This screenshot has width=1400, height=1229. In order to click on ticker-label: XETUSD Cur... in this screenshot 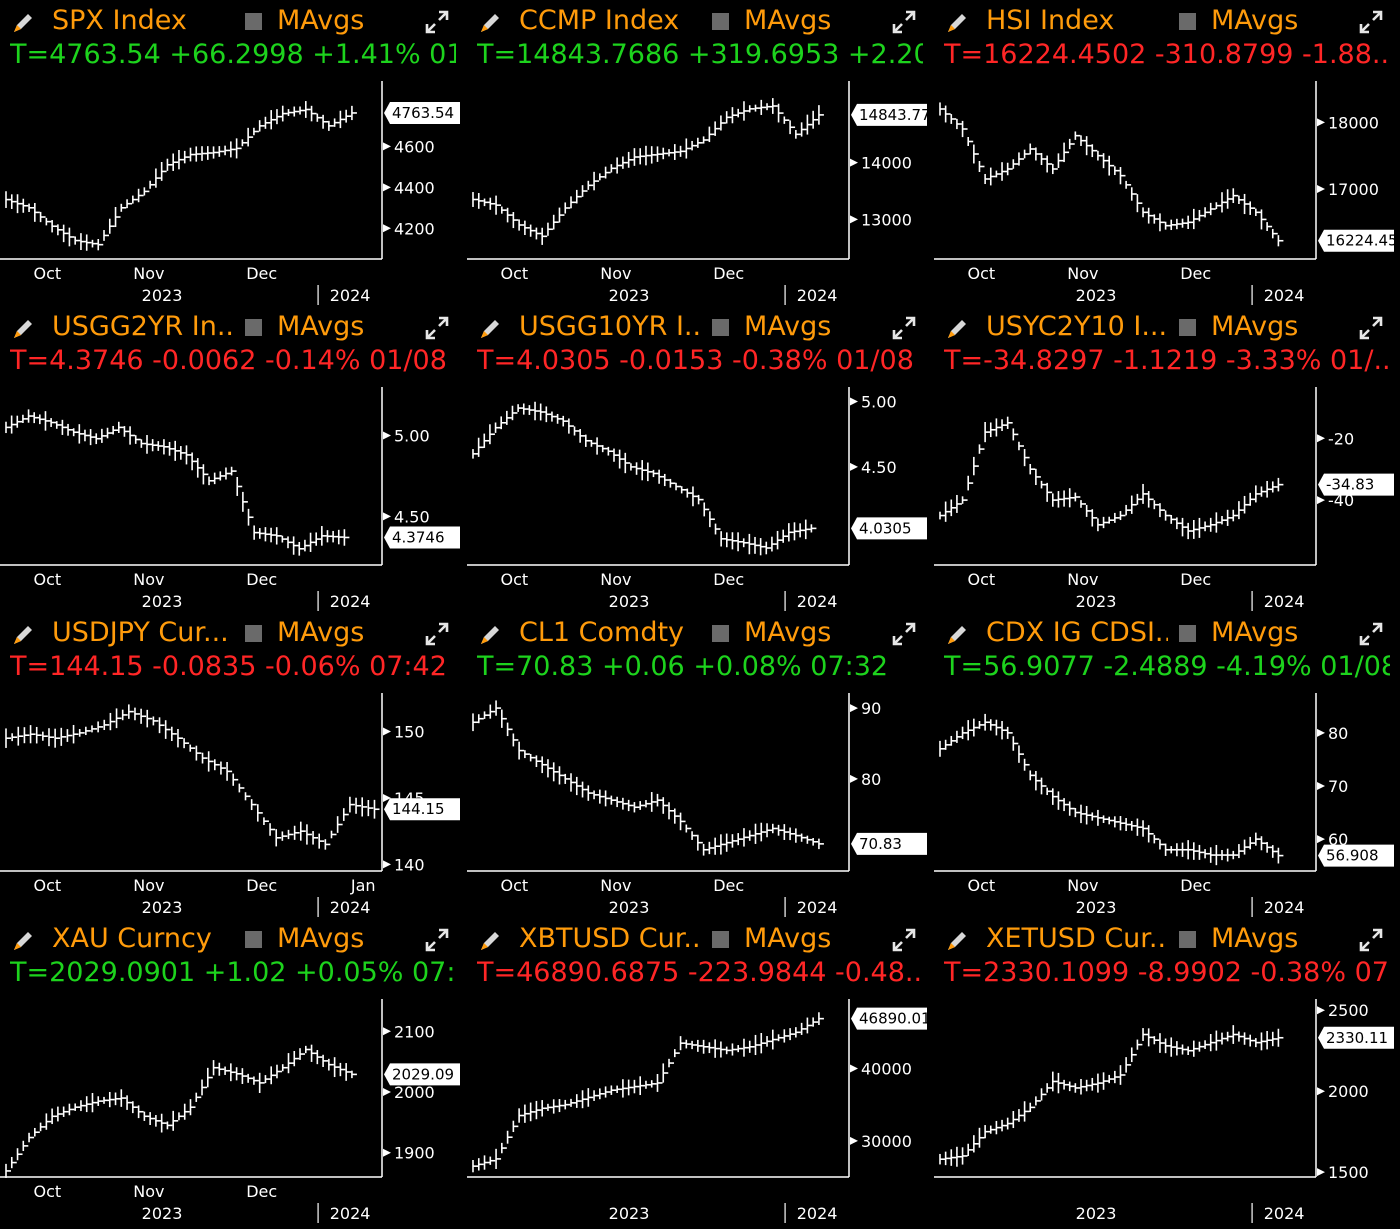, I will do `click(1077, 938)`.